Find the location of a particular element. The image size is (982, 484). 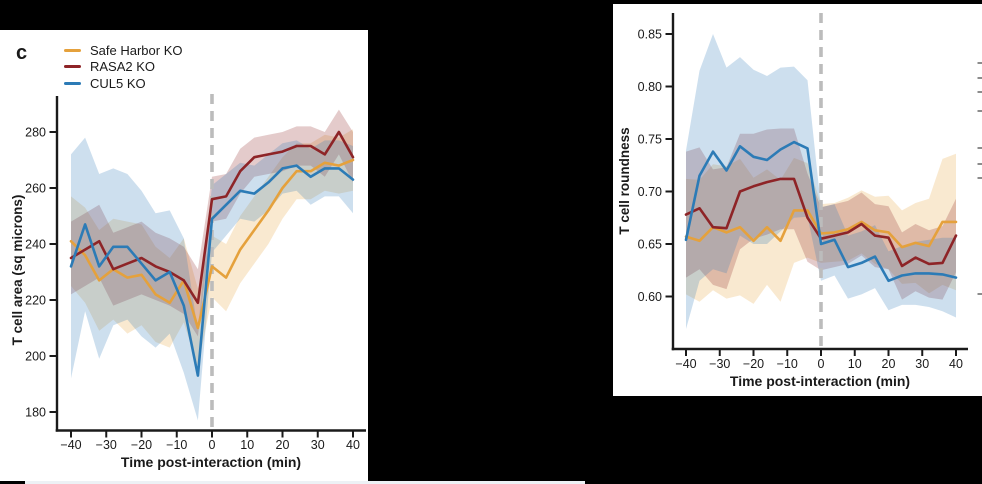

area-chart-band-rasa2-ko is located at coordinates (212, 223).